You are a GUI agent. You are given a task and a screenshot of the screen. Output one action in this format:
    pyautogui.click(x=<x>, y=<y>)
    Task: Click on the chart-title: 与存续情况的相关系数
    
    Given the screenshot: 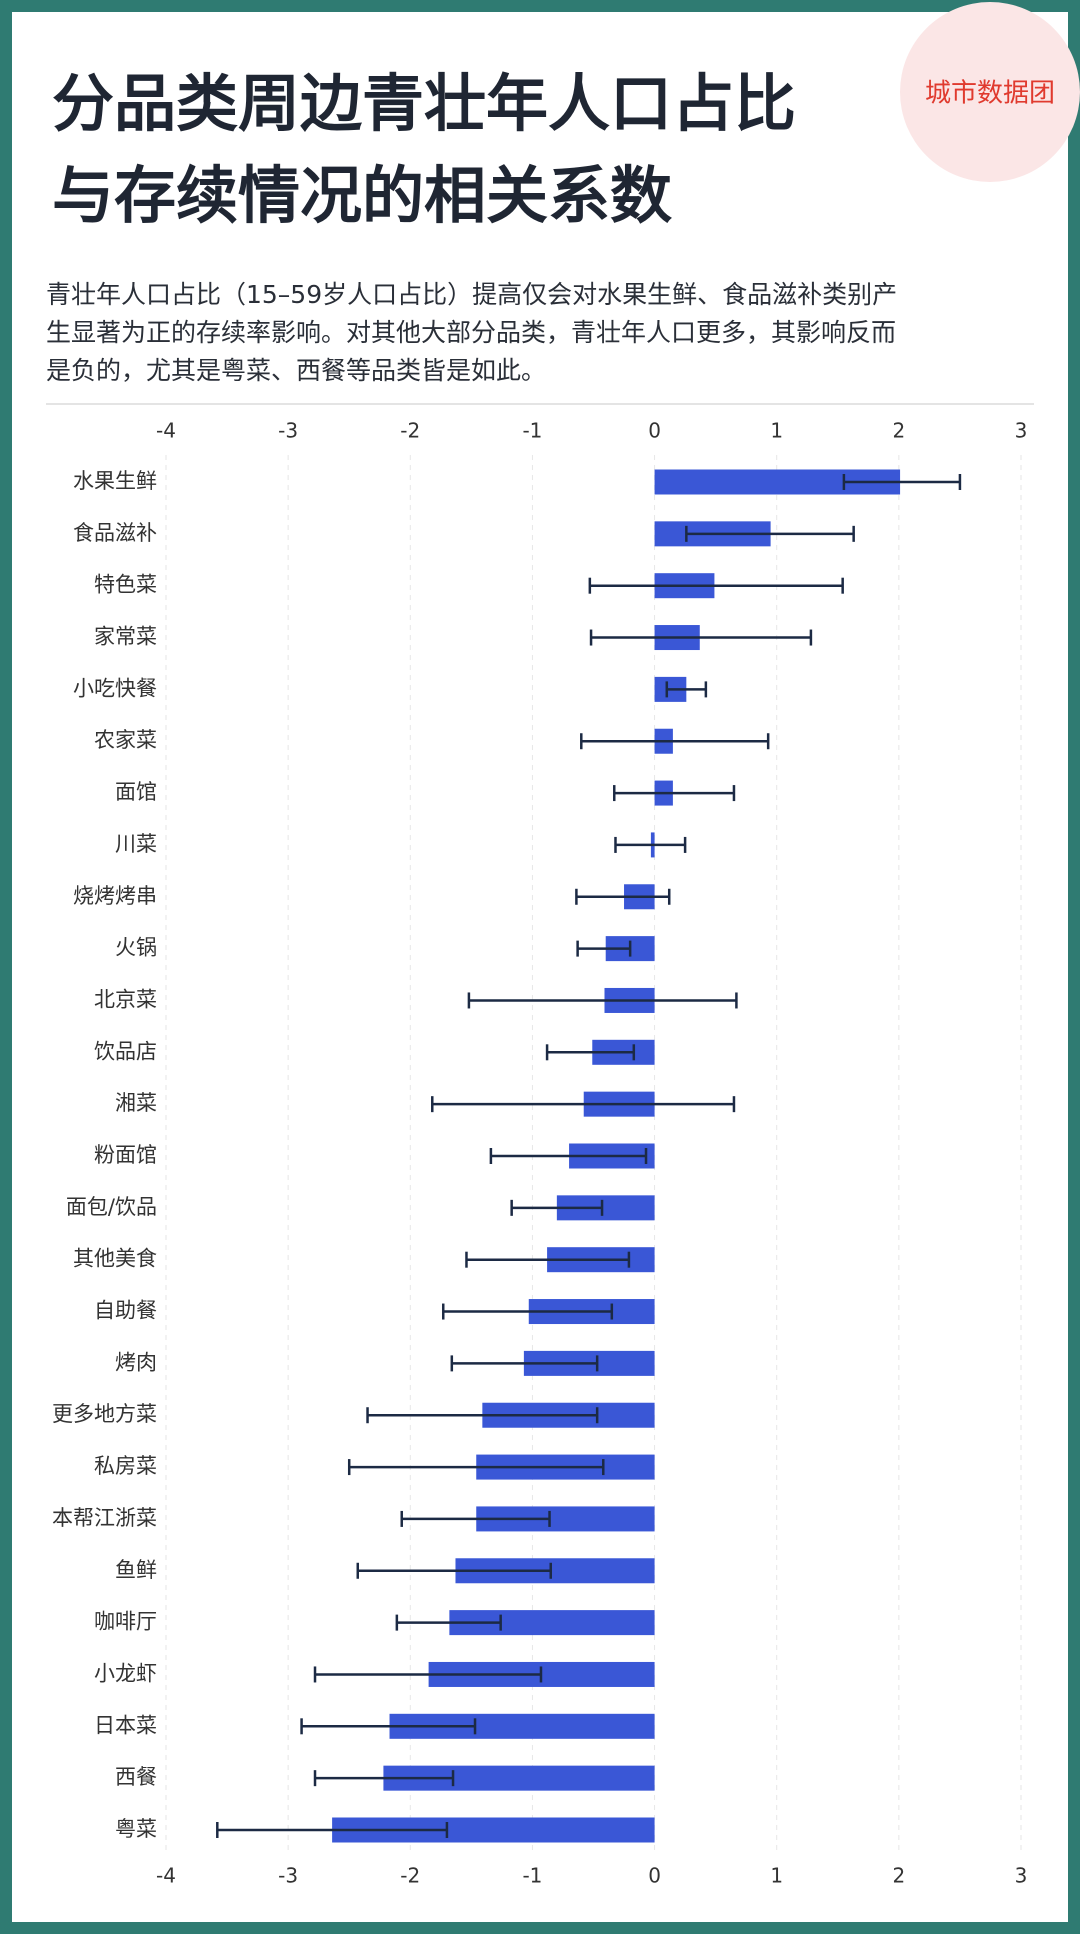 What is the action you would take?
    pyautogui.click(x=362, y=195)
    